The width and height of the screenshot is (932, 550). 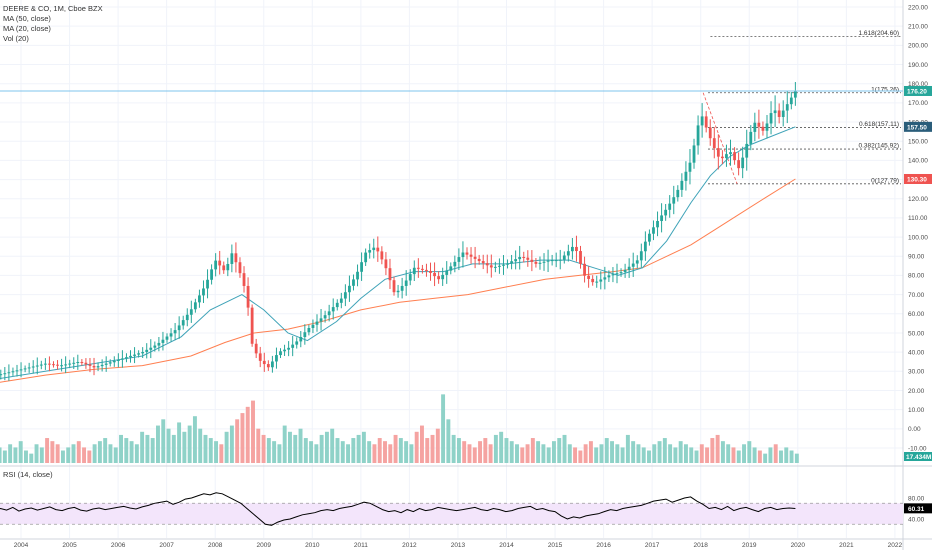 What do you see at coordinates (914, 429) in the screenshot?
I see `price-tick-label: 0.00` at bounding box center [914, 429].